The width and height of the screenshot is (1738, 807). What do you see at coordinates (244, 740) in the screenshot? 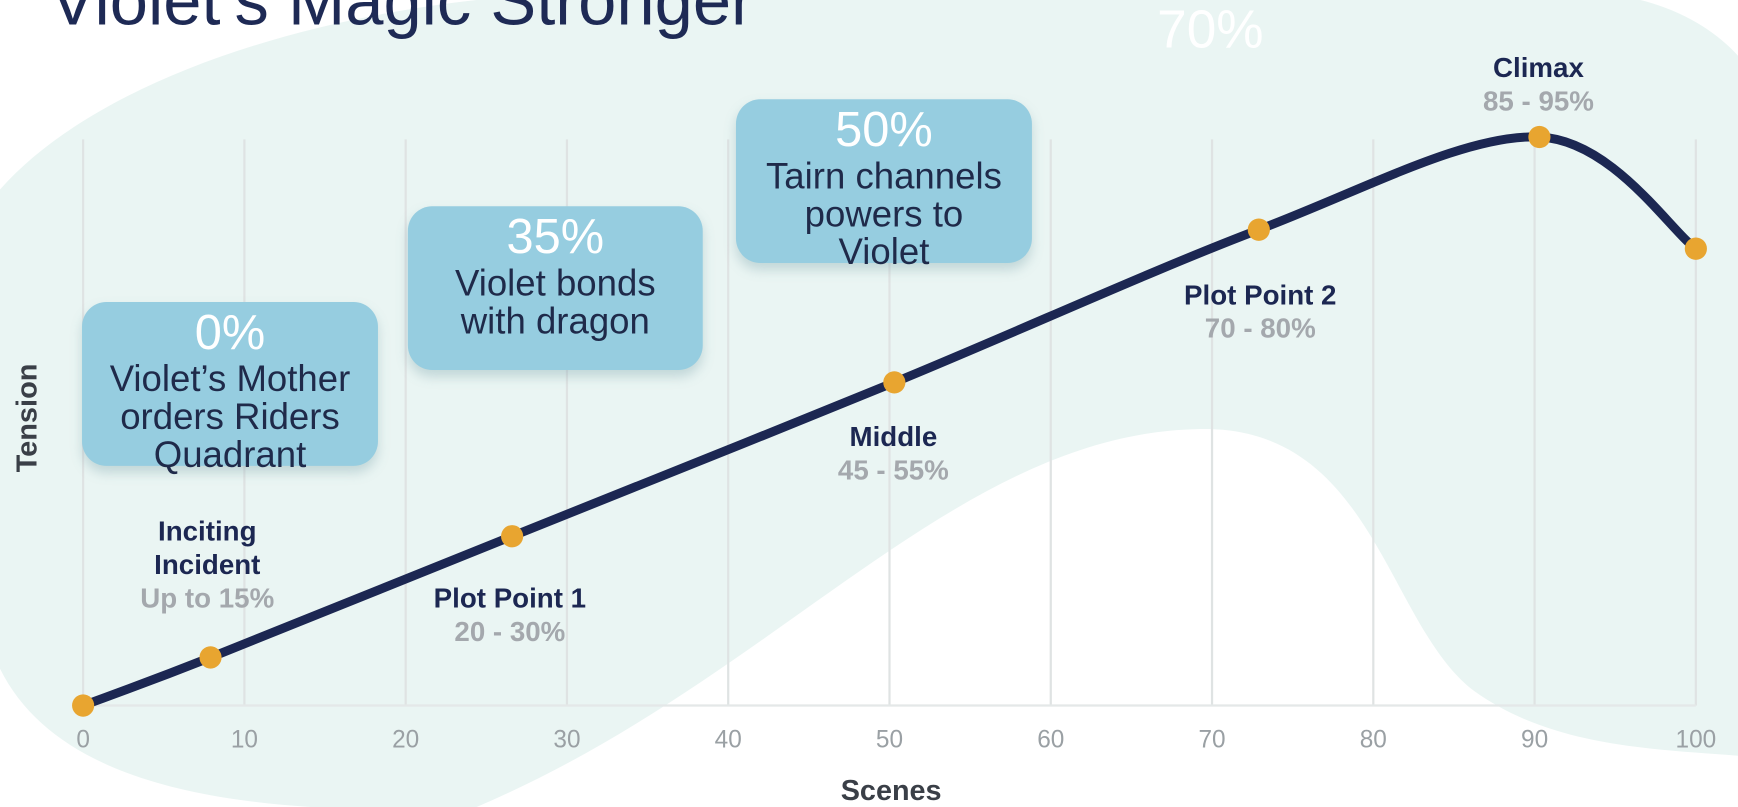
I see `x-tick-label: 10` at bounding box center [244, 740].